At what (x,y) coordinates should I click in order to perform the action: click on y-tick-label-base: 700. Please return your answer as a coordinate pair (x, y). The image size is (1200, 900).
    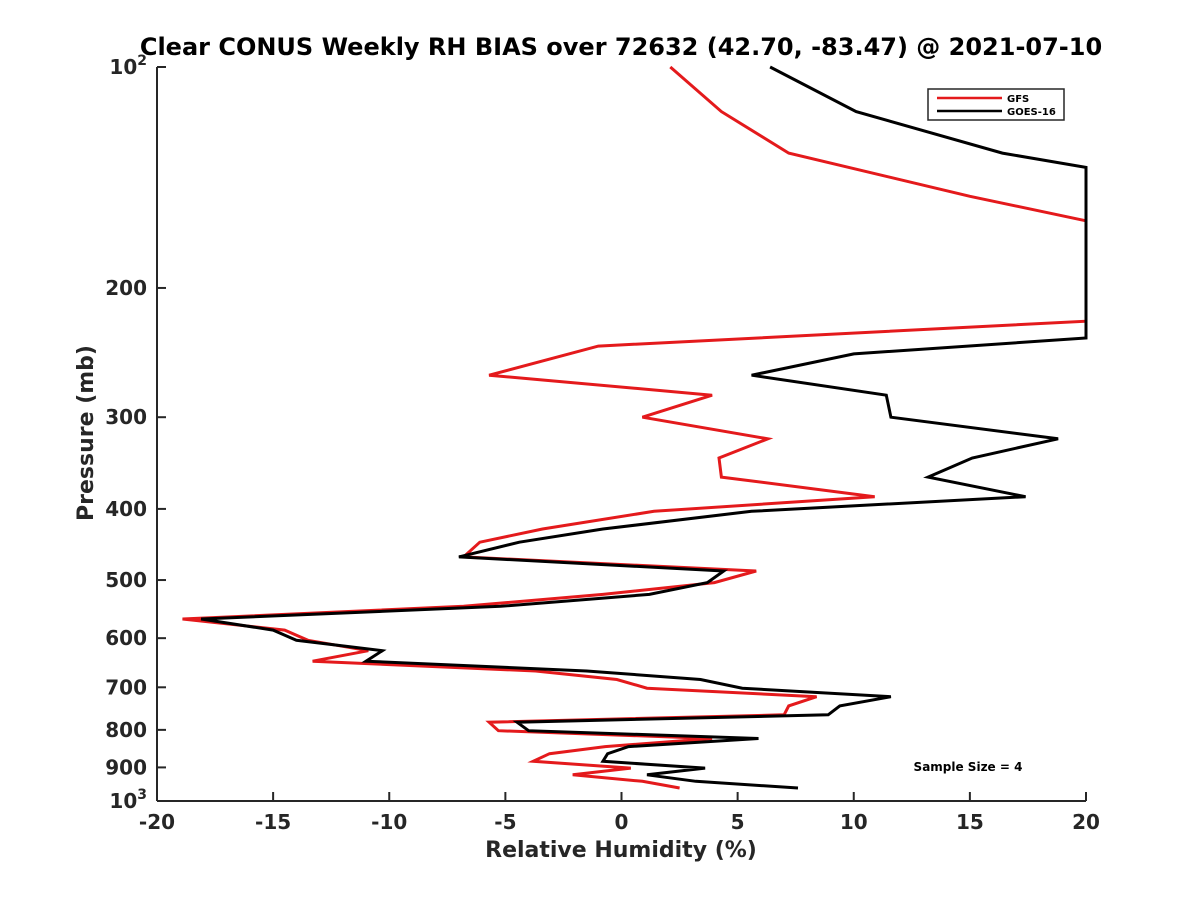
    Looking at the image, I should click on (126, 687).